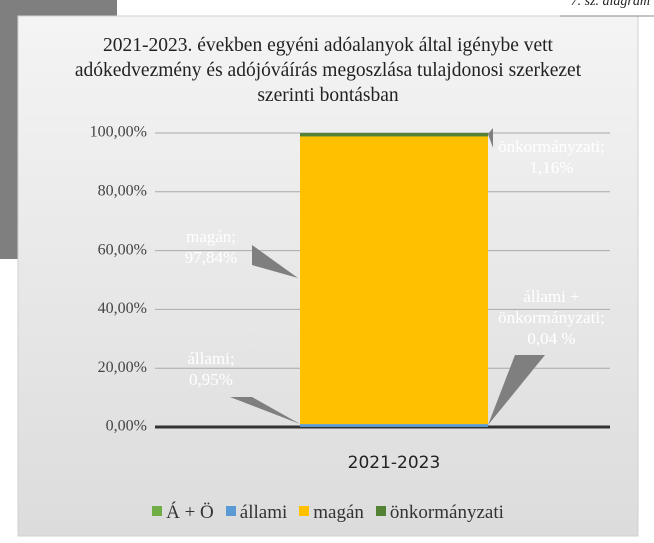 The image size is (654, 543). What do you see at coordinates (118, 132) in the screenshot?
I see `y-tick-label: 100,00%` at bounding box center [118, 132].